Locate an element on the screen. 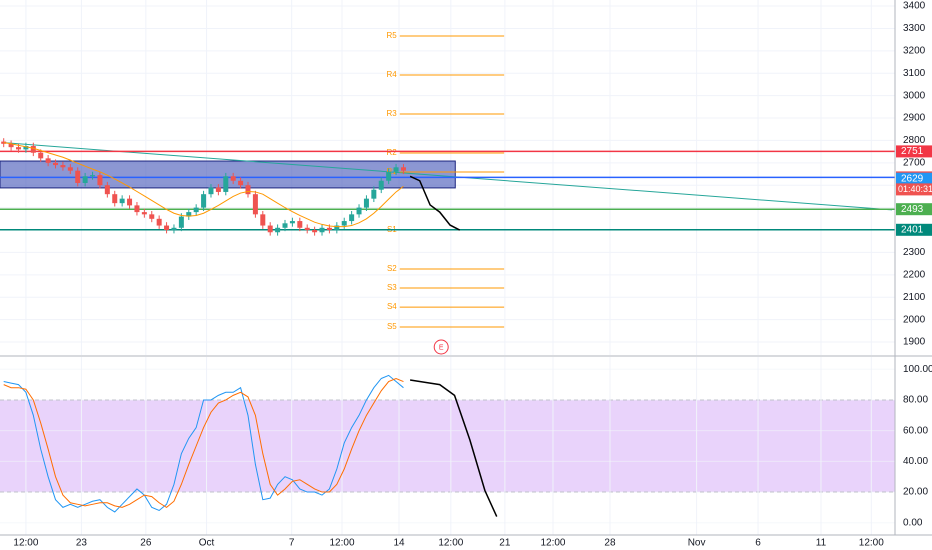 This screenshot has height=550, width=932. y-tick-label: 3200 is located at coordinates (914, 50).